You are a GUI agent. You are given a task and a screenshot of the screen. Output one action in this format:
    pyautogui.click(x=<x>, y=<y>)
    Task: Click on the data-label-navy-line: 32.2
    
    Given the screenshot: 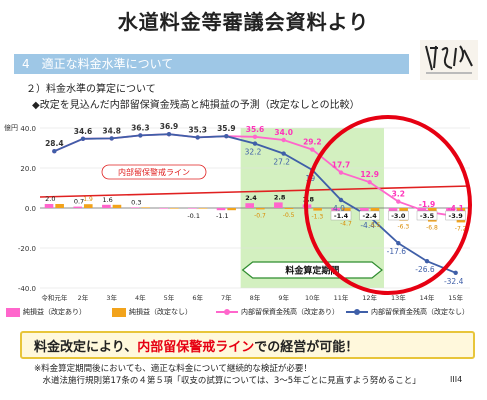 What is the action you would take?
    pyautogui.click(x=253, y=152)
    